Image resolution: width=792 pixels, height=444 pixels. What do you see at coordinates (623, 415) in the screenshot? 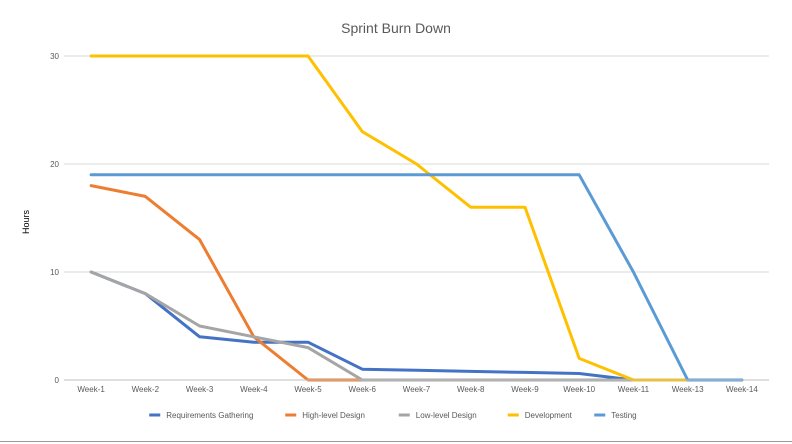
I see `legend-label: Testing` at bounding box center [623, 415].